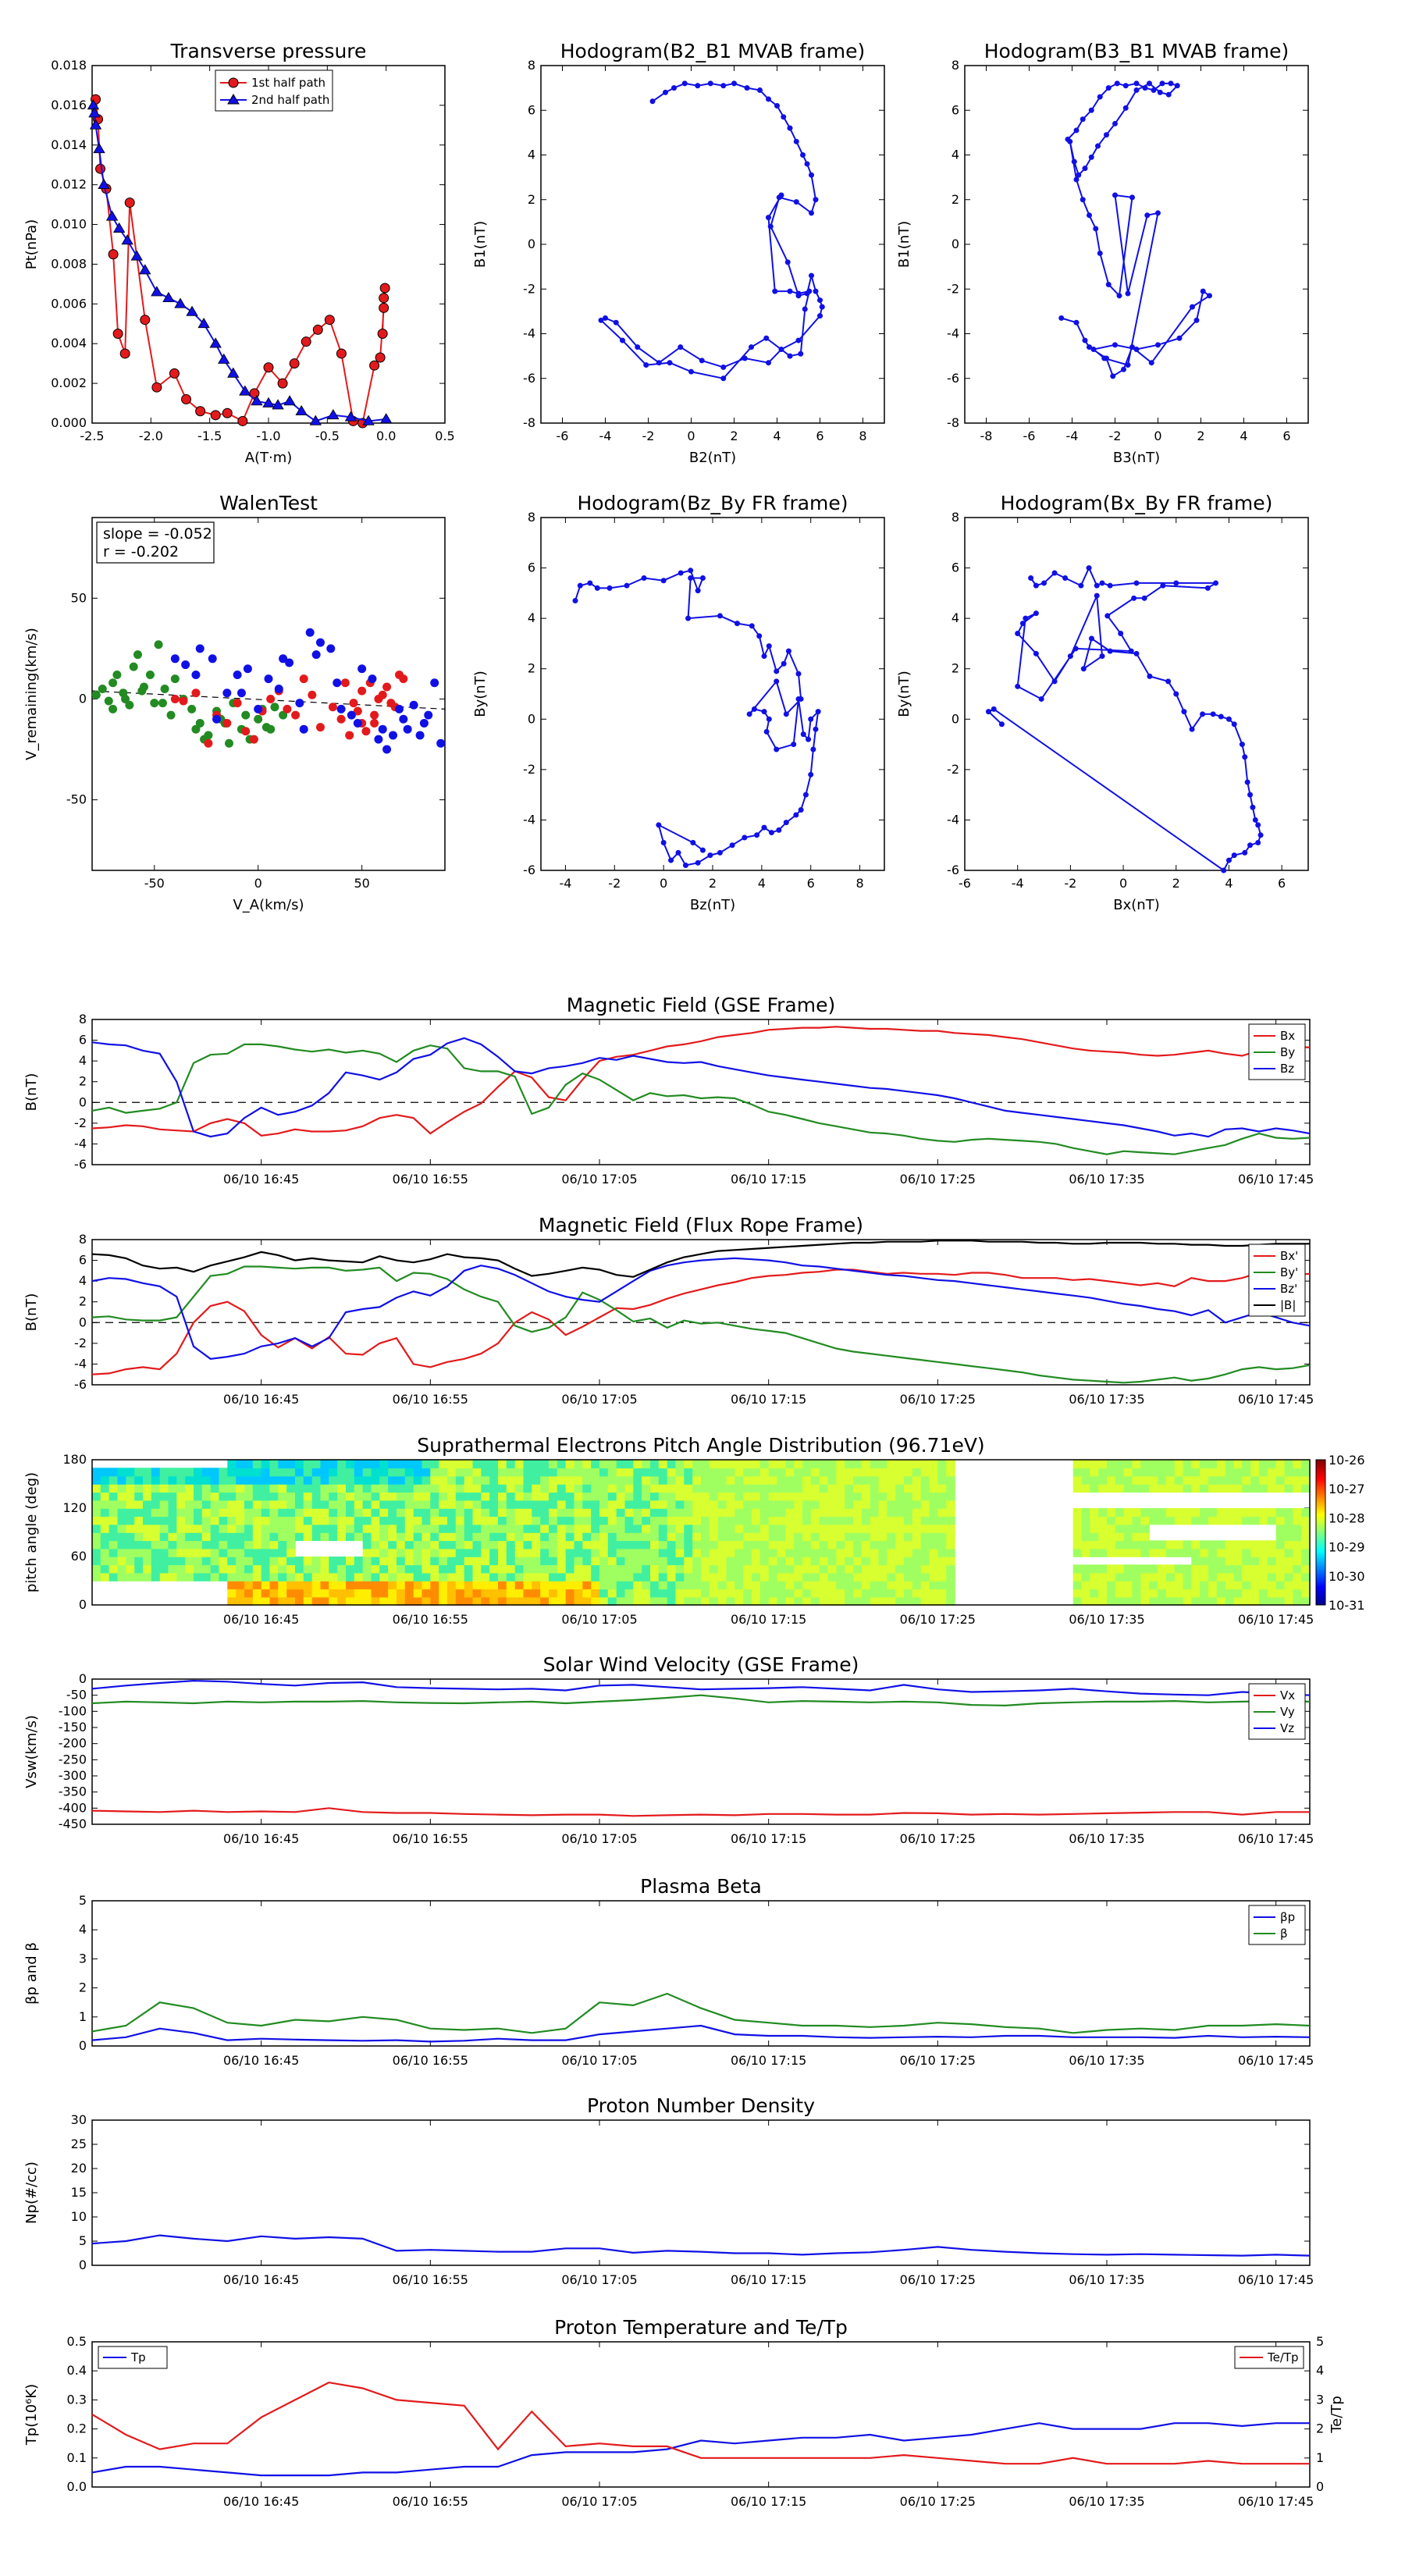 This screenshot has height=2576, width=1405. I want to click on h3-xlabel: Bz(nT), so click(713, 905).